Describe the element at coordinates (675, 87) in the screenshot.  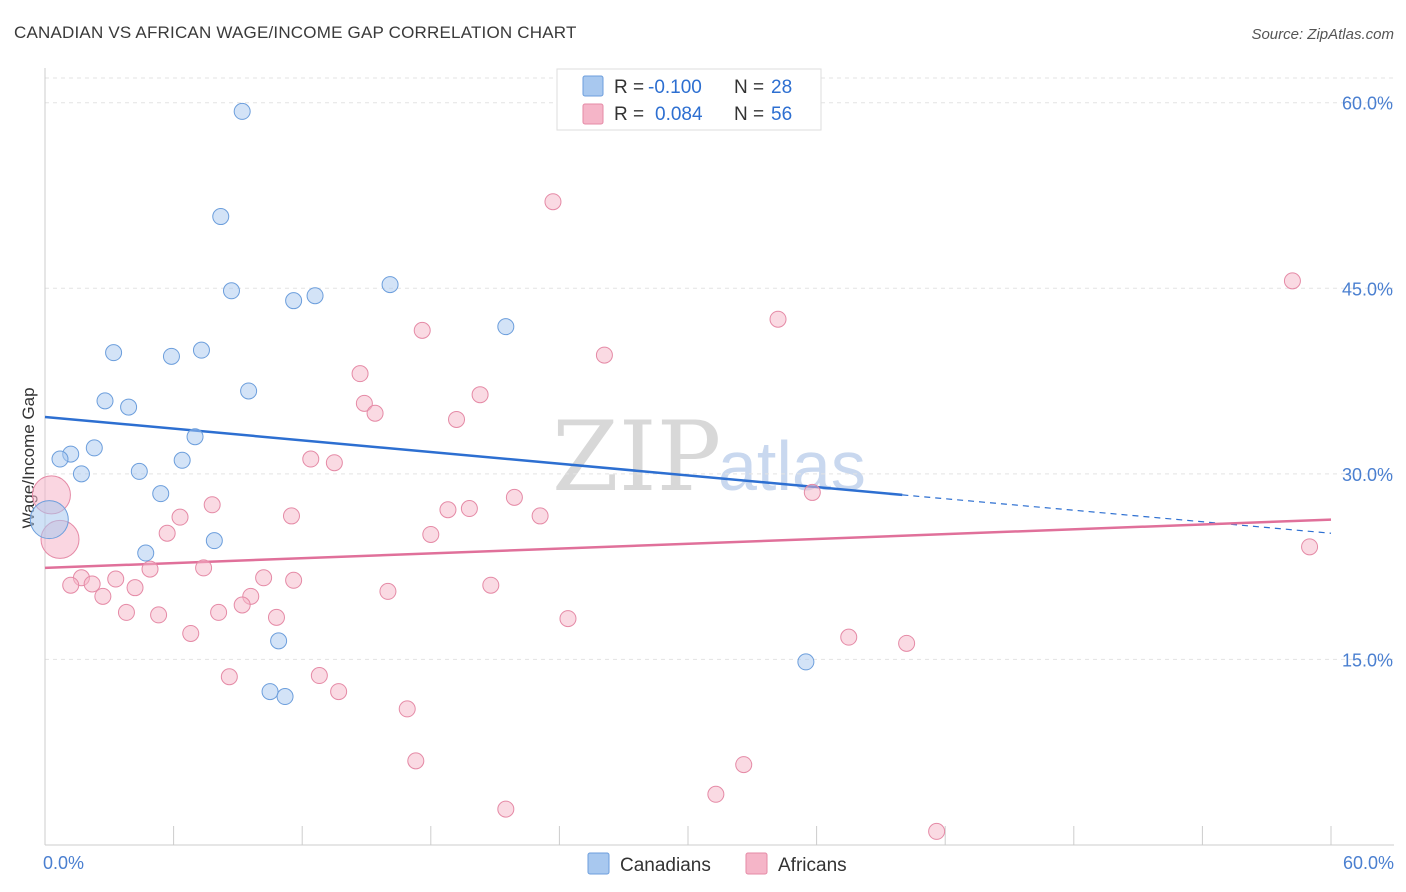
I see `legend-r-value-canadians: -0.100` at that location.